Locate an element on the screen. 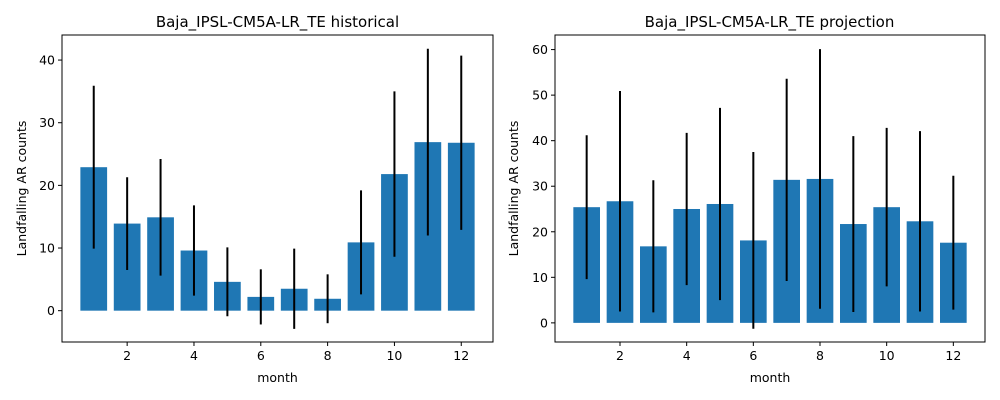 The height and width of the screenshot is (400, 1000). projection-x-tick-label: 4 is located at coordinates (687, 355).